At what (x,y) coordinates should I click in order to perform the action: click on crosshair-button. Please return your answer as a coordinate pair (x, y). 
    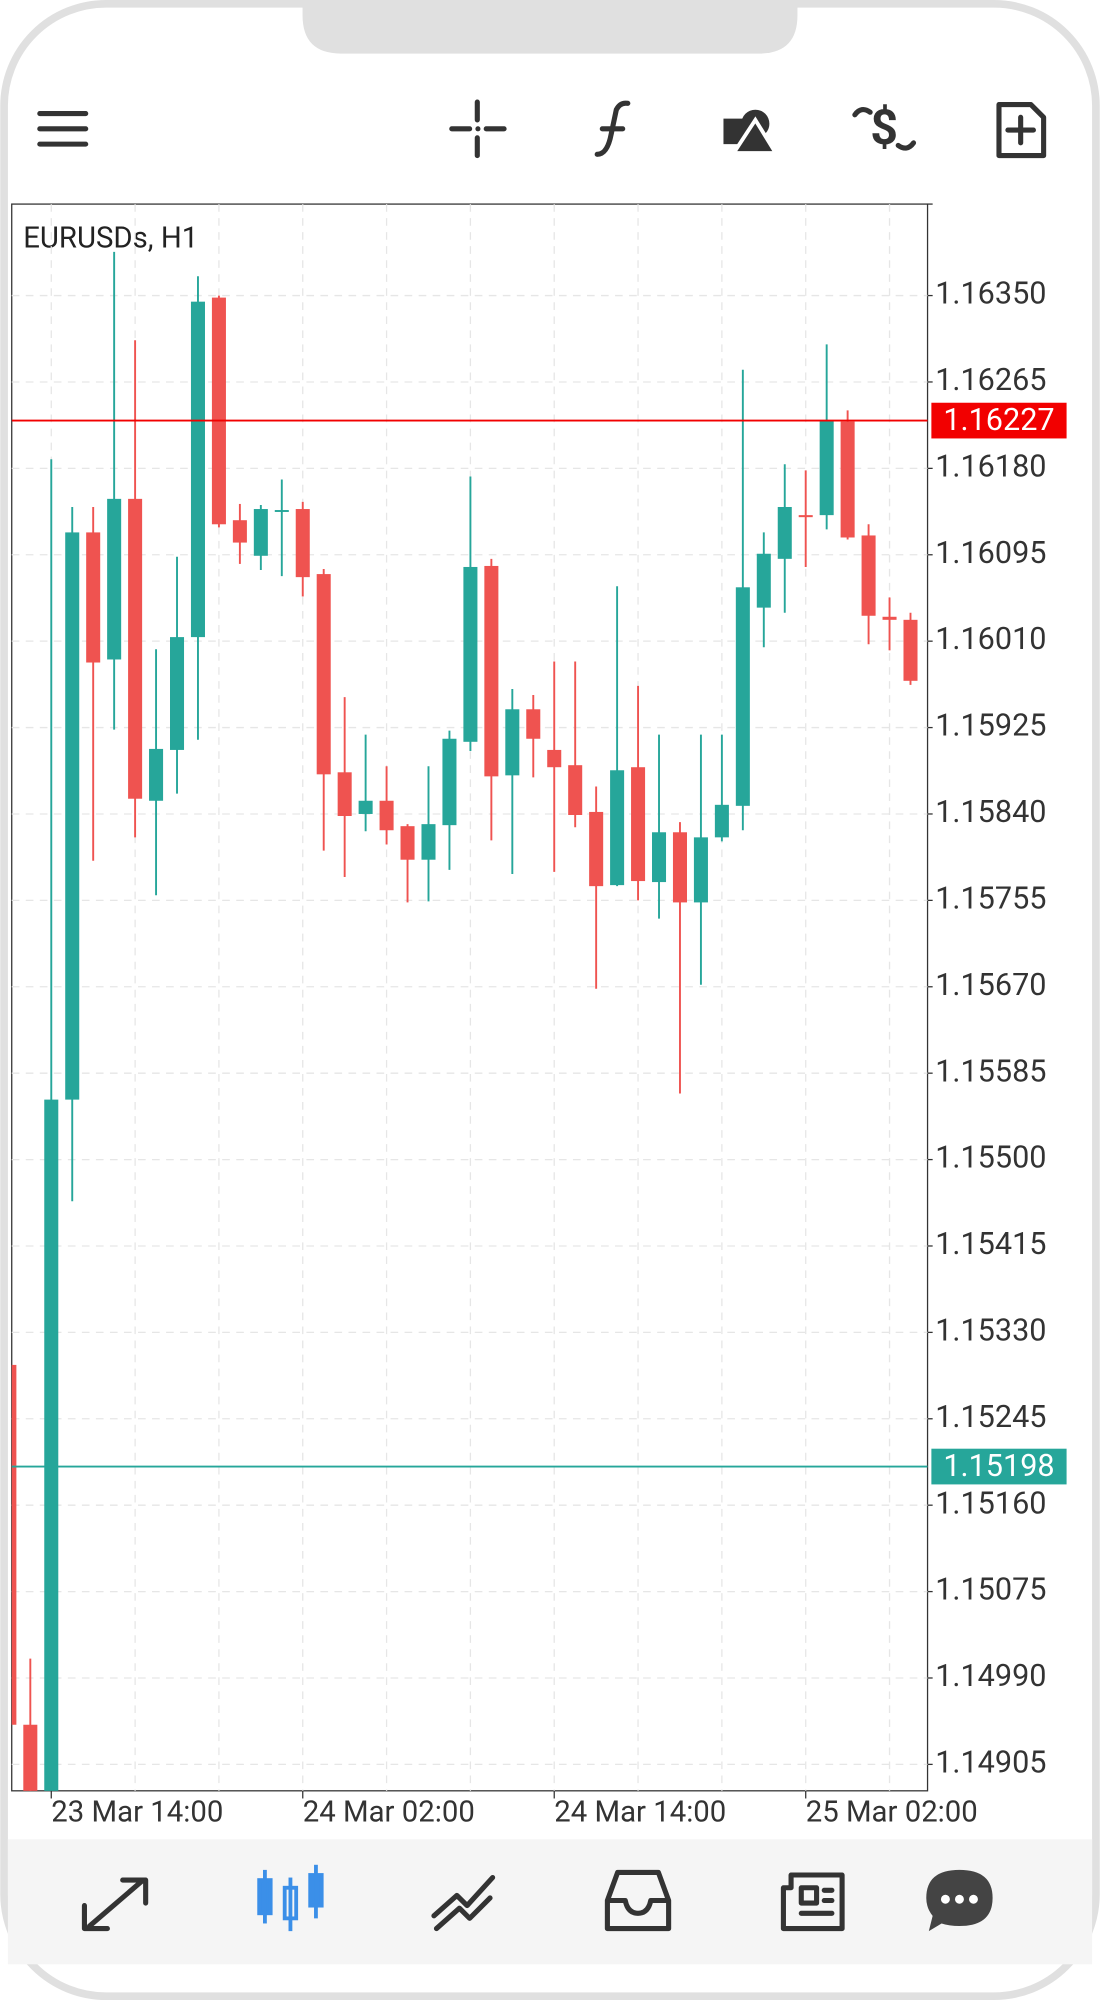
    Looking at the image, I should click on (478, 129).